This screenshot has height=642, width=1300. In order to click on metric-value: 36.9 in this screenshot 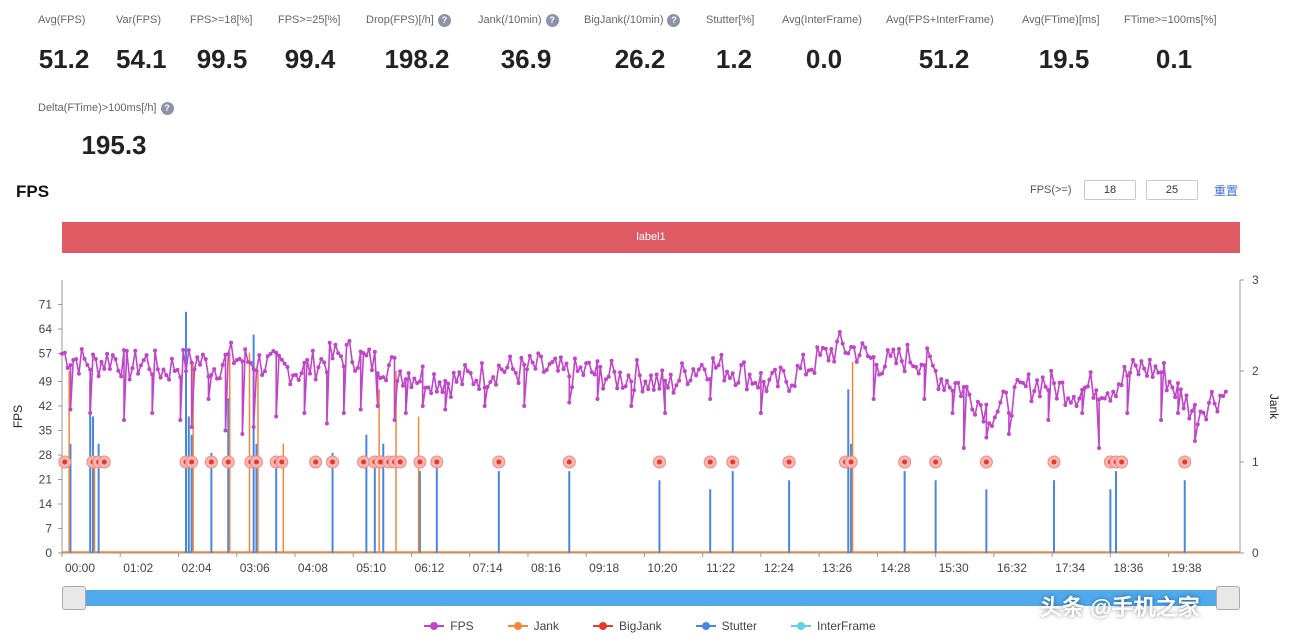, I will do `click(526, 59)`.